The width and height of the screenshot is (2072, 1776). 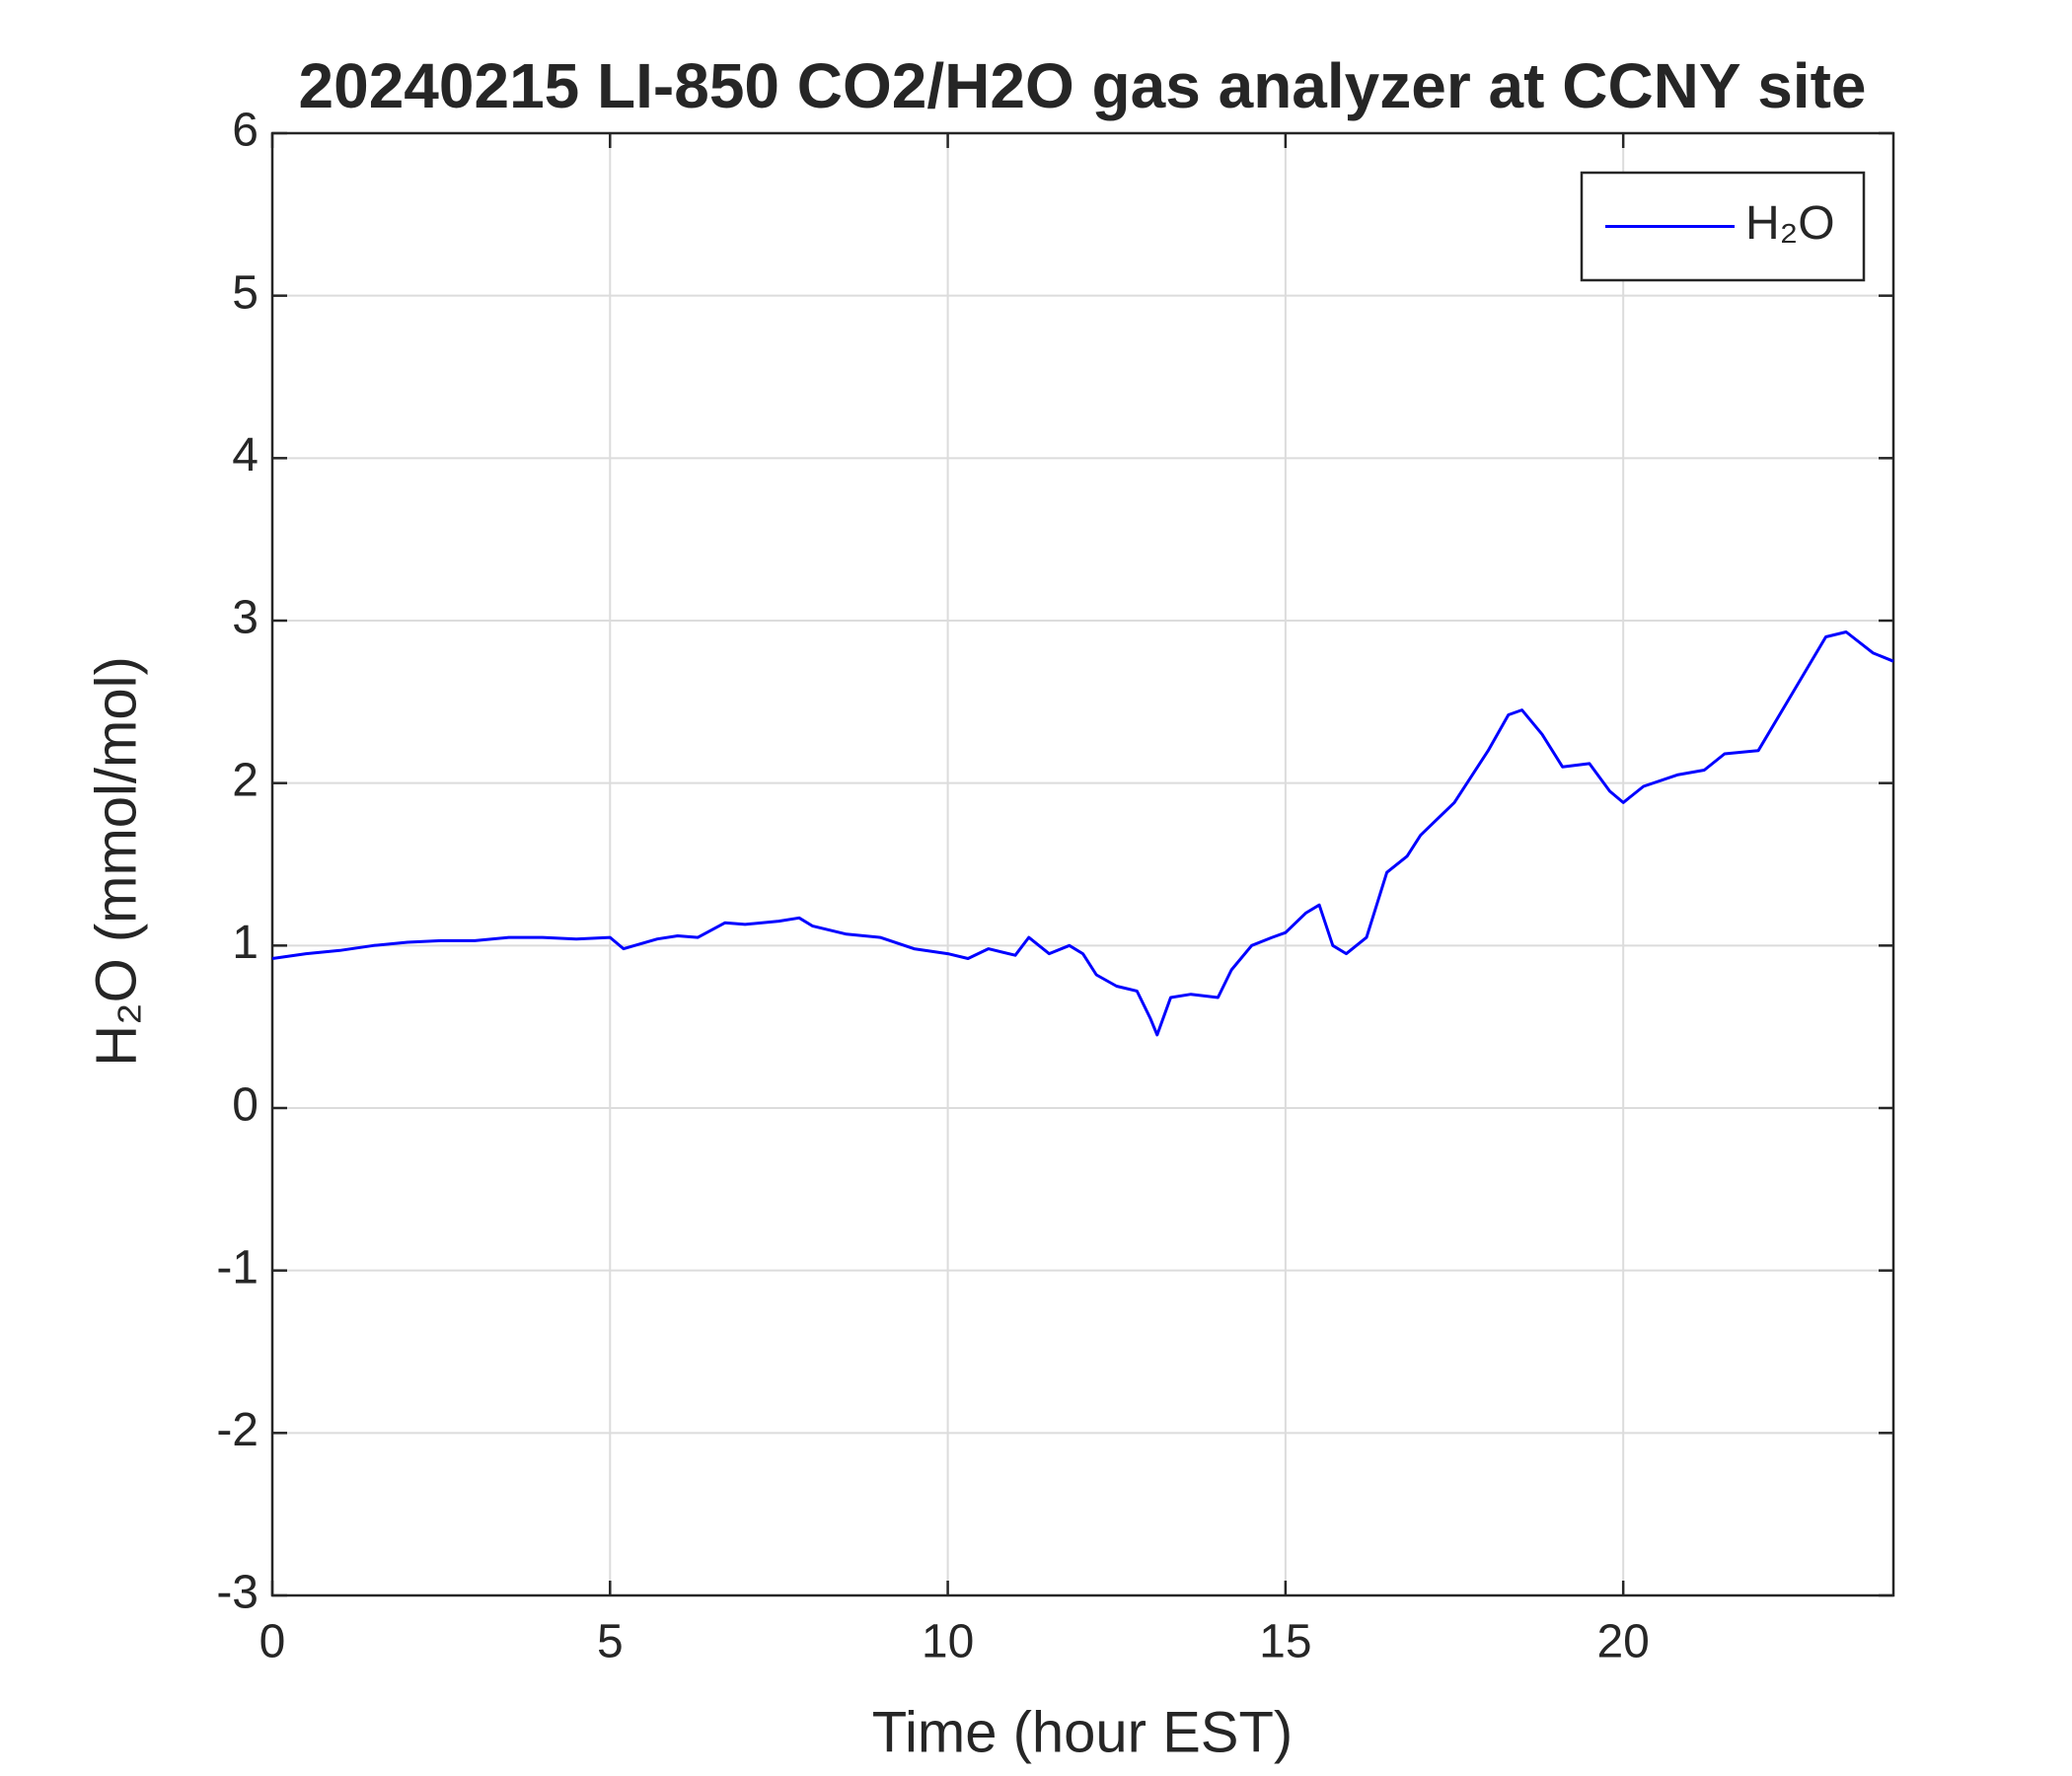 What do you see at coordinates (116, 862) in the screenshot?
I see `y-axis-label: H₂O (mmol/mol)` at bounding box center [116, 862].